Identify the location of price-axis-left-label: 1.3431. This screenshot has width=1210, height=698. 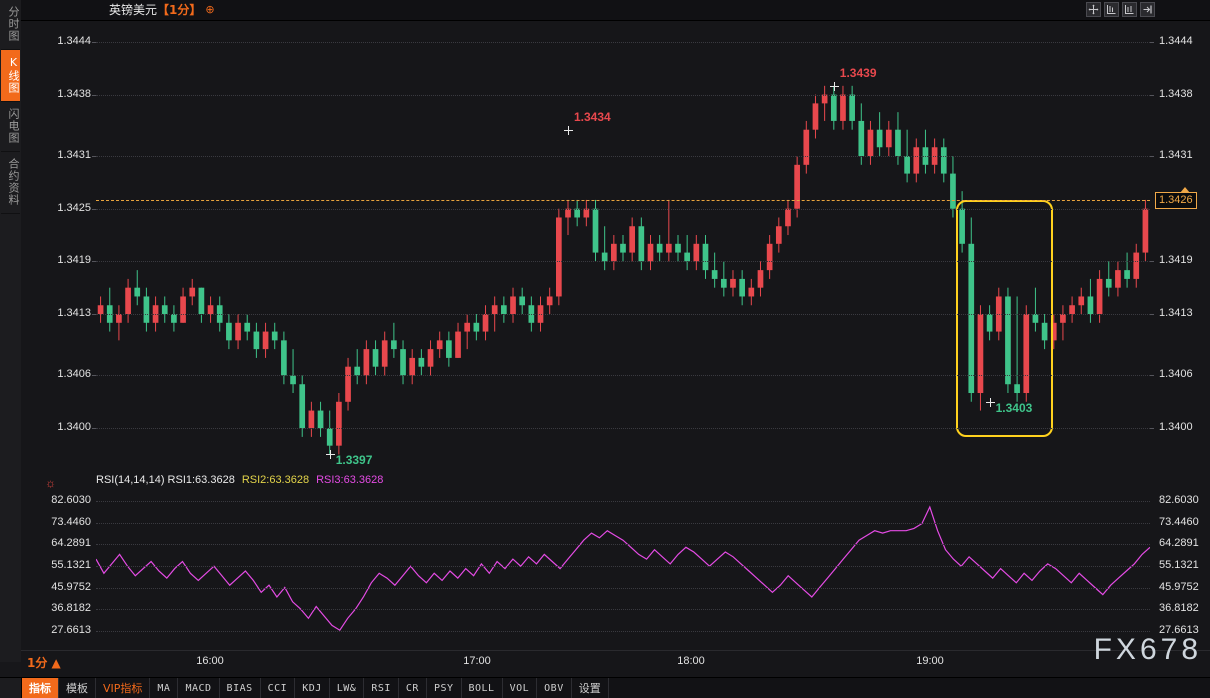
(74, 155).